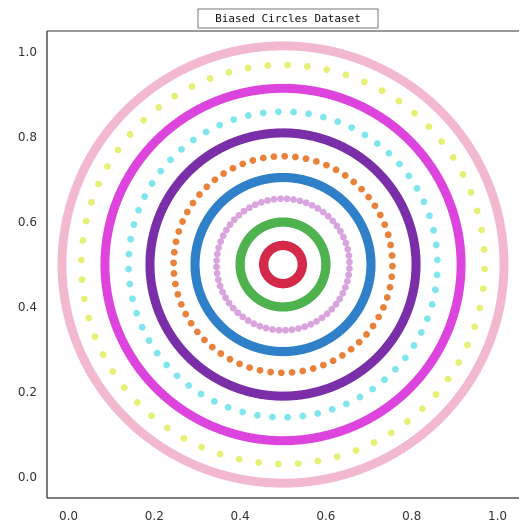 This screenshot has width=521, height=525. What do you see at coordinates (240, 516) in the screenshot?
I see `x-tick-label: 0.4` at bounding box center [240, 516].